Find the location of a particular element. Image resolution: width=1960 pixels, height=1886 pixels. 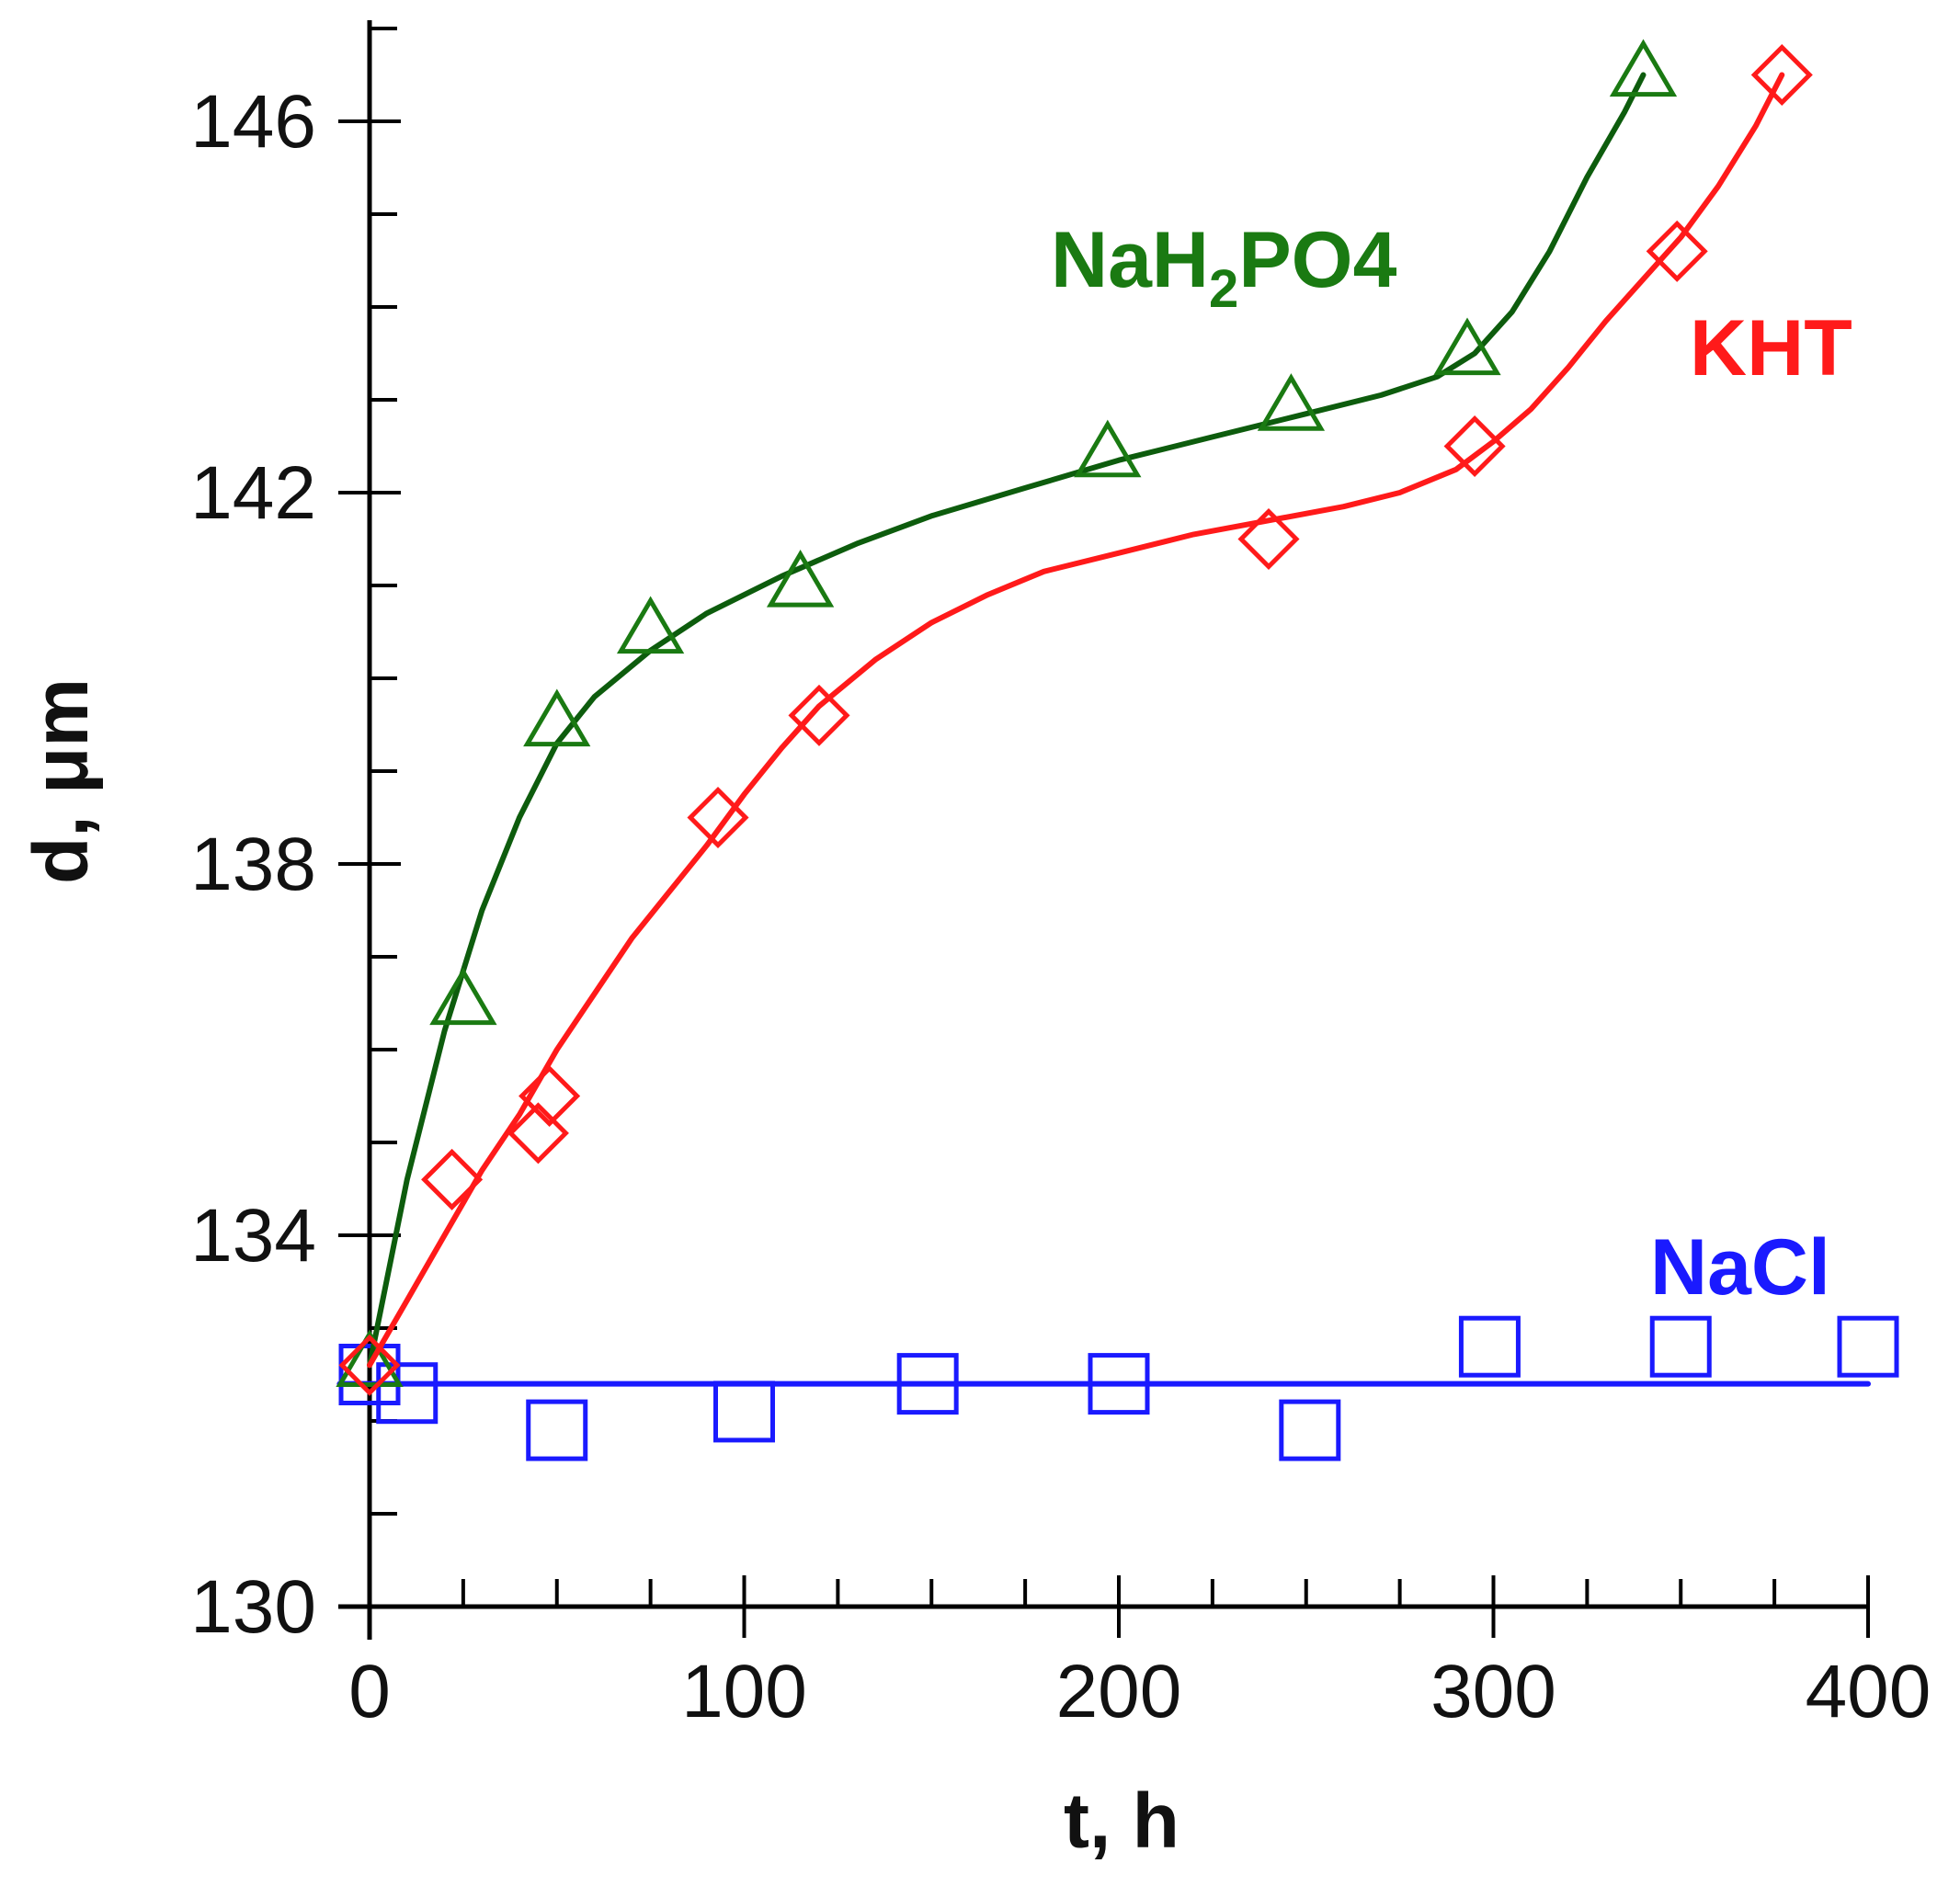

y-tick-label: 142 is located at coordinates (253, 493).